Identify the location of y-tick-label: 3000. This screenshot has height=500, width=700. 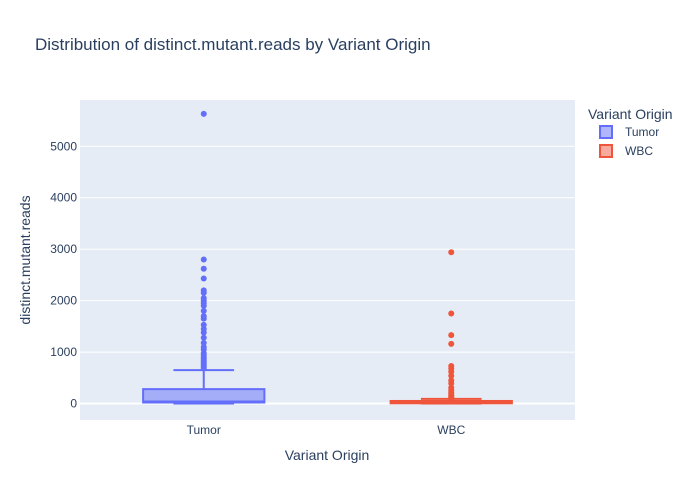
(63, 249).